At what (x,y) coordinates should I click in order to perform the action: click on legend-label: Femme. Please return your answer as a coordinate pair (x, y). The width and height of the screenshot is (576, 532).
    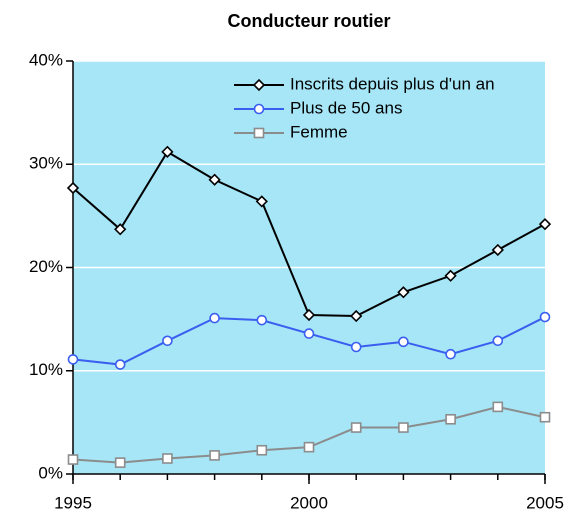
    Looking at the image, I should click on (319, 131).